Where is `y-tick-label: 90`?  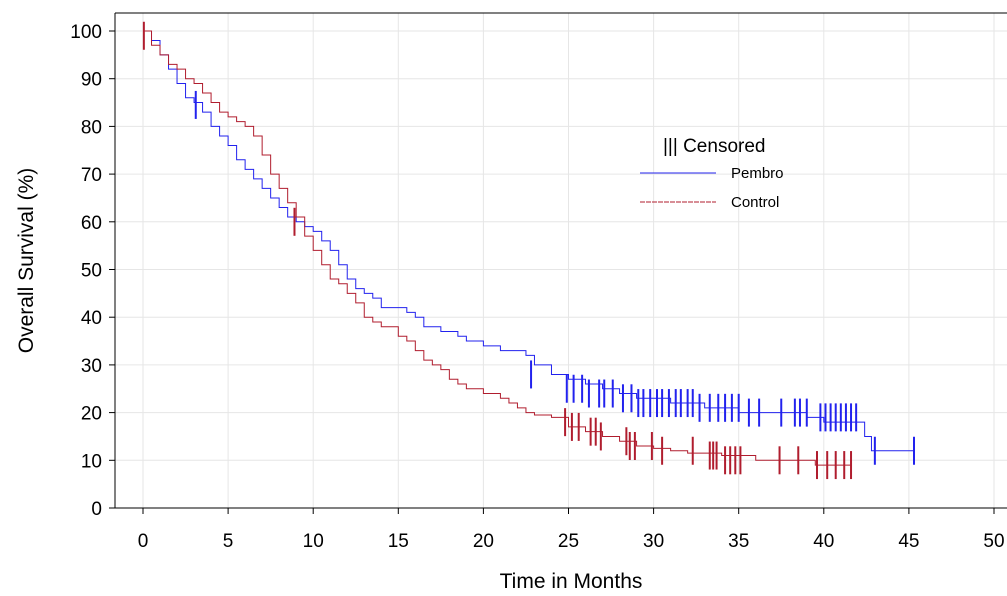 y-tick-label: 90 is located at coordinates (91, 80).